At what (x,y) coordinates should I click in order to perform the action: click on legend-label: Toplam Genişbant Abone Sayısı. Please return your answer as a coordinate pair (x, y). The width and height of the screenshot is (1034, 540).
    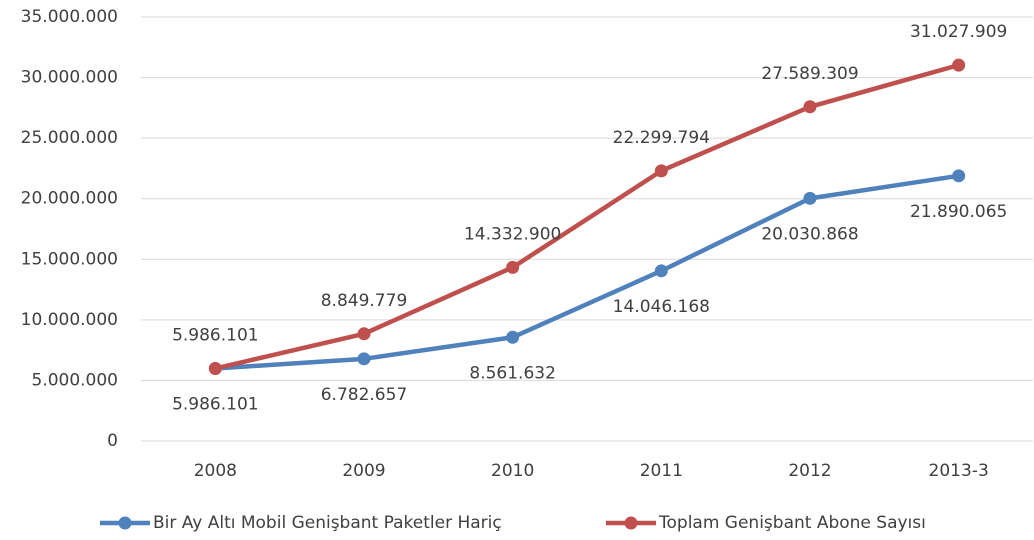
    Looking at the image, I should click on (792, 523).